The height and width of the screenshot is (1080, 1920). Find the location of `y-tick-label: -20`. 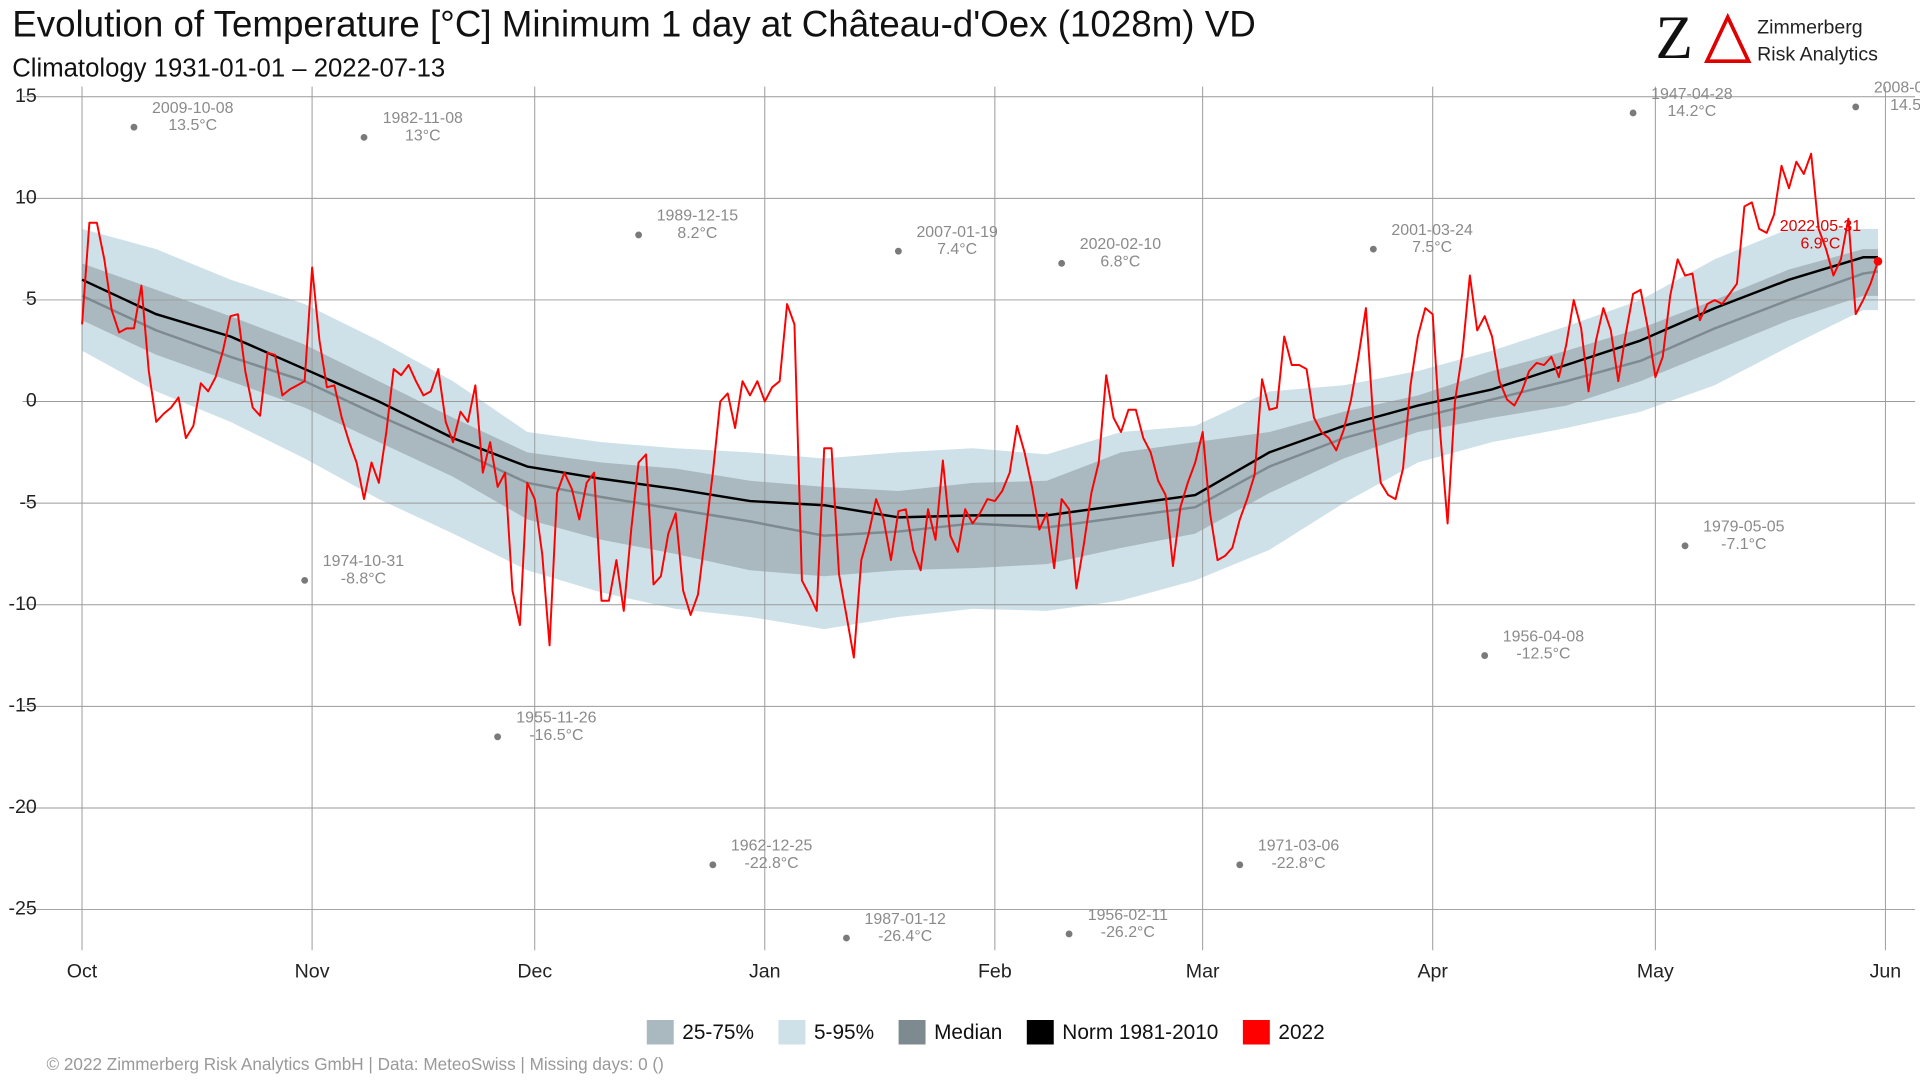

y-tick-label: -20 is located at coordinates (22, 807).